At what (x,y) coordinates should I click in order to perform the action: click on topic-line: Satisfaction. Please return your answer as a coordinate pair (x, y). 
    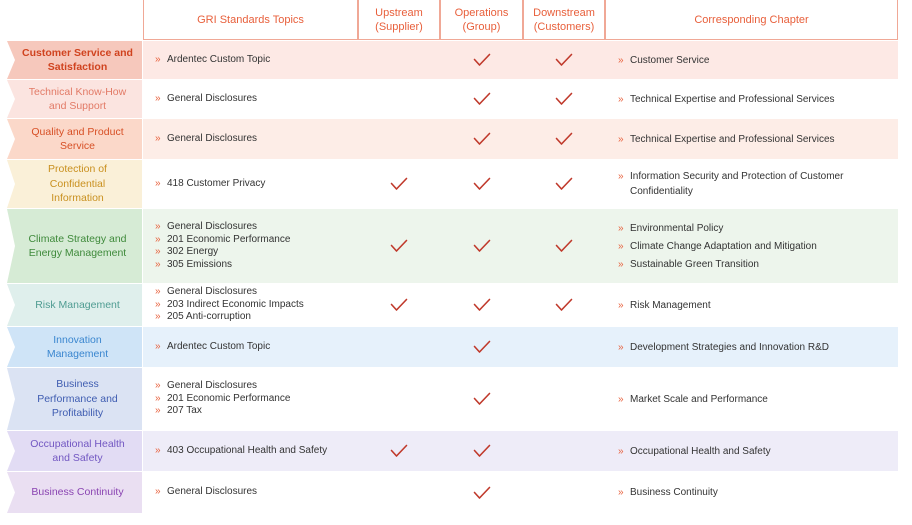
    Looking at the image, I should click on (77, 67).